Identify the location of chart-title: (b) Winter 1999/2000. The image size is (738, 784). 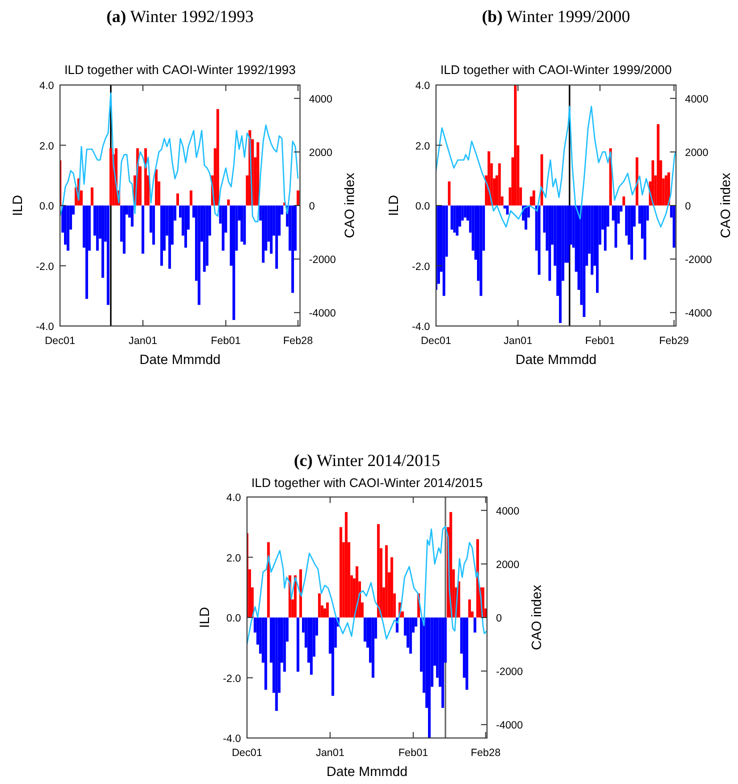
(556, 16).